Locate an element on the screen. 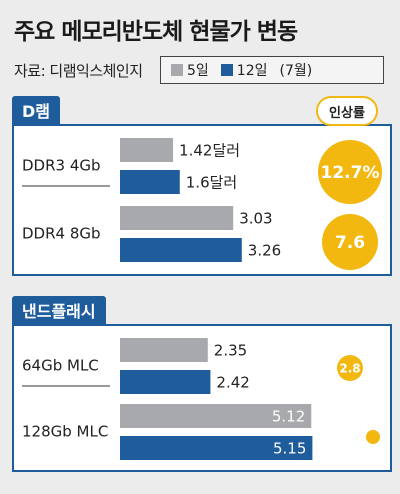  increase-callout: 인상률 is located at coordinates (347, 111).